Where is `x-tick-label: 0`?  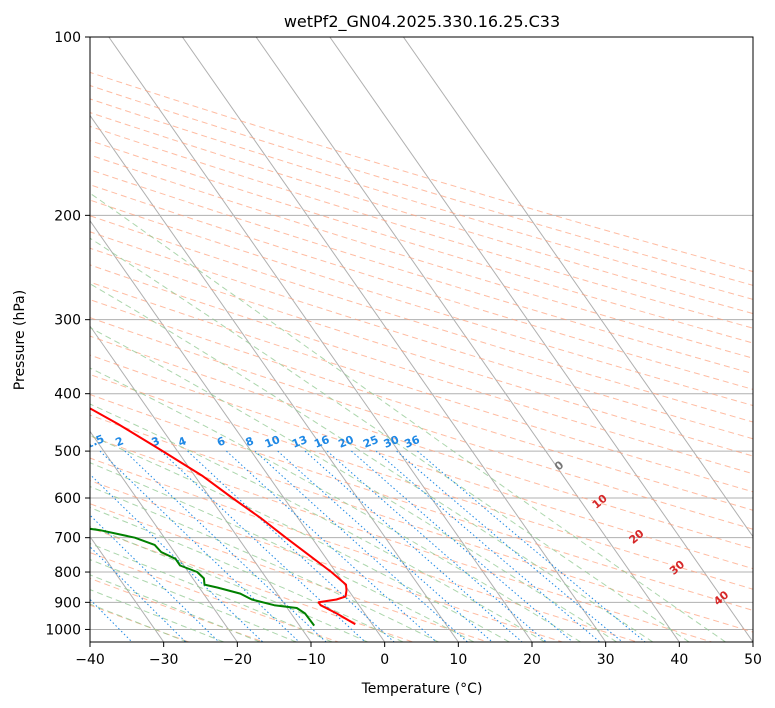 x-tick-label: 0 is located at coordinates (384, 660).